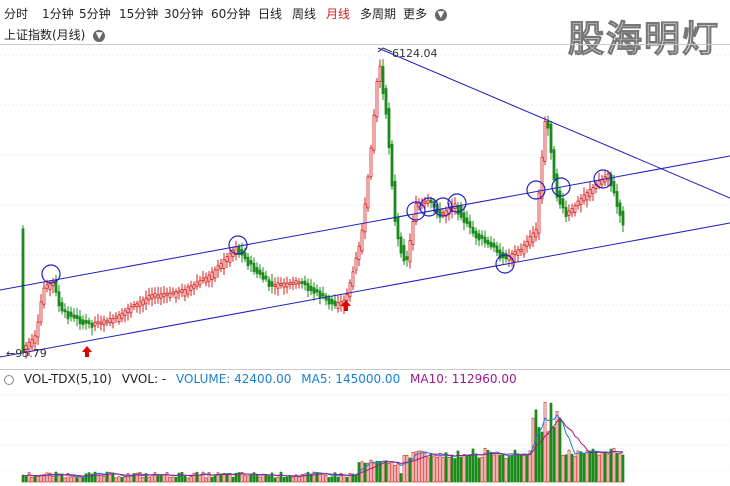  What do you see at coordinates (16, 14) in the screenshot?
I see `period-tab-intraday: 分时` at bounding box center [16, 14].